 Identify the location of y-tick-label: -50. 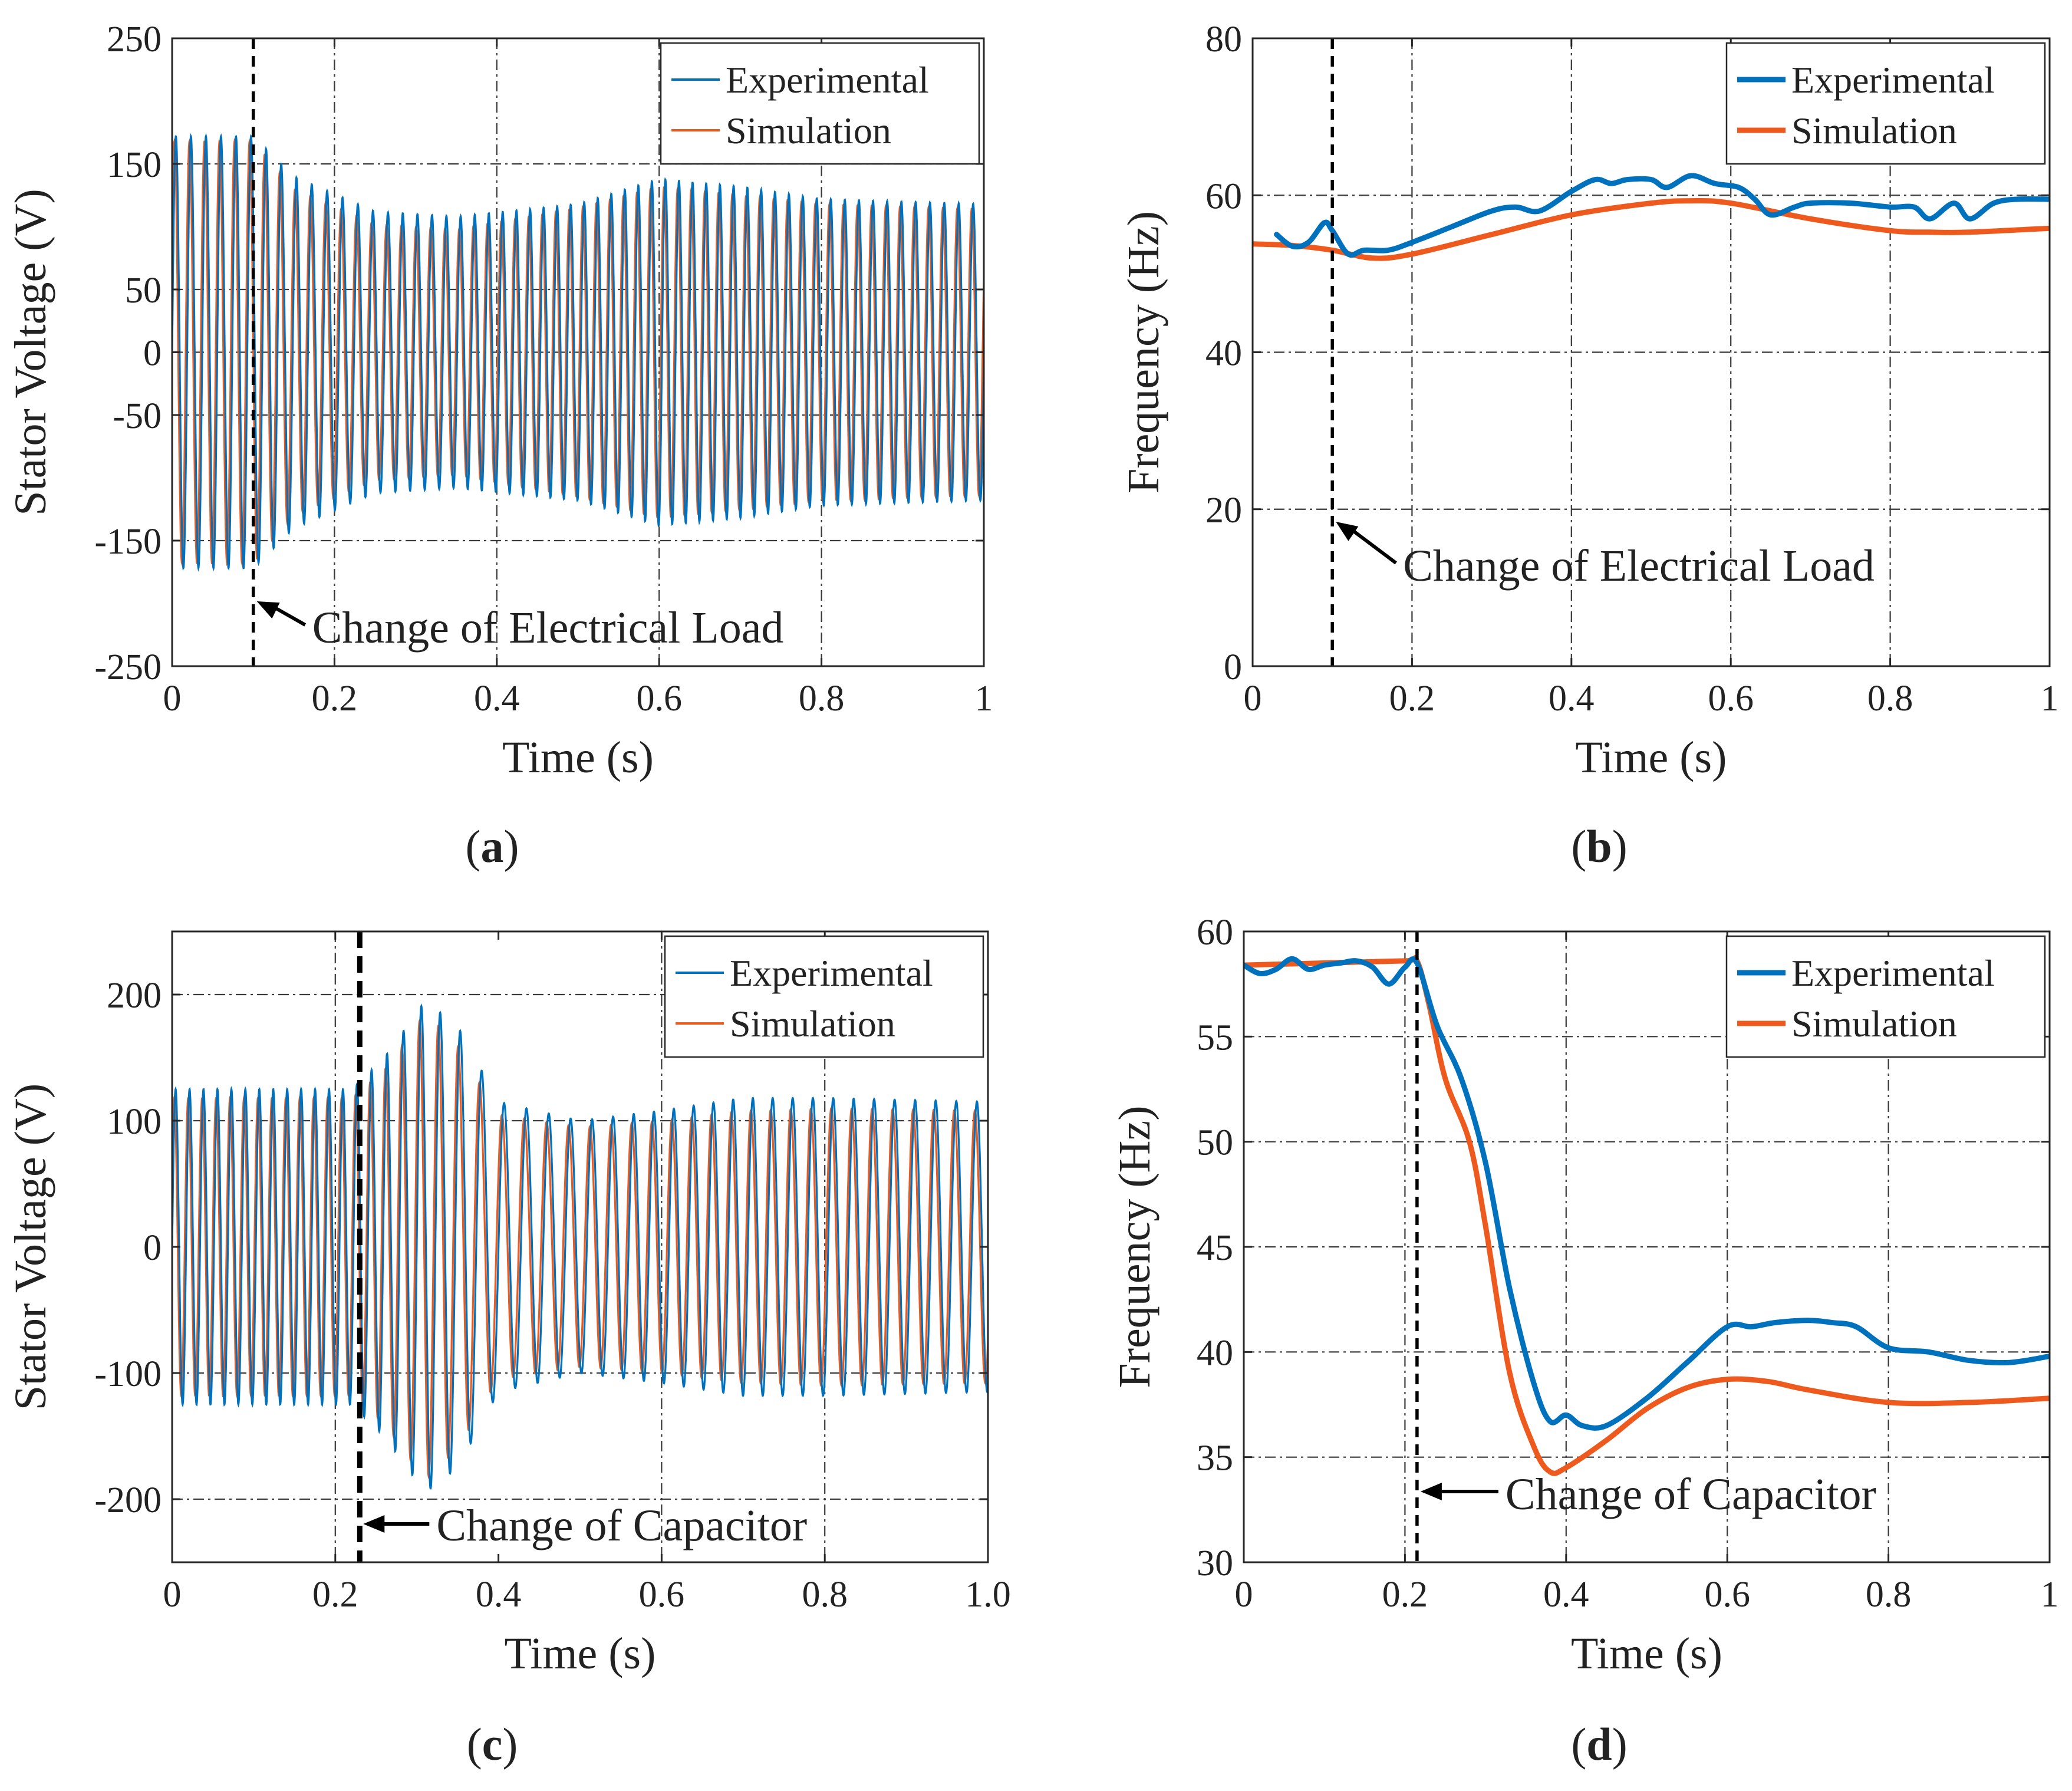
(137, 416).